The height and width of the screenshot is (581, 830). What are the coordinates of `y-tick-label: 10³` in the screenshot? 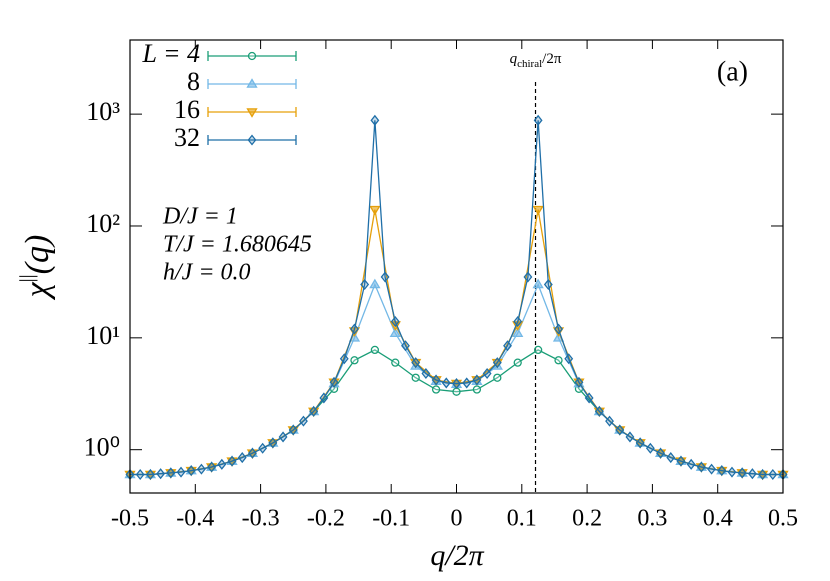 It's located at (103, 111).